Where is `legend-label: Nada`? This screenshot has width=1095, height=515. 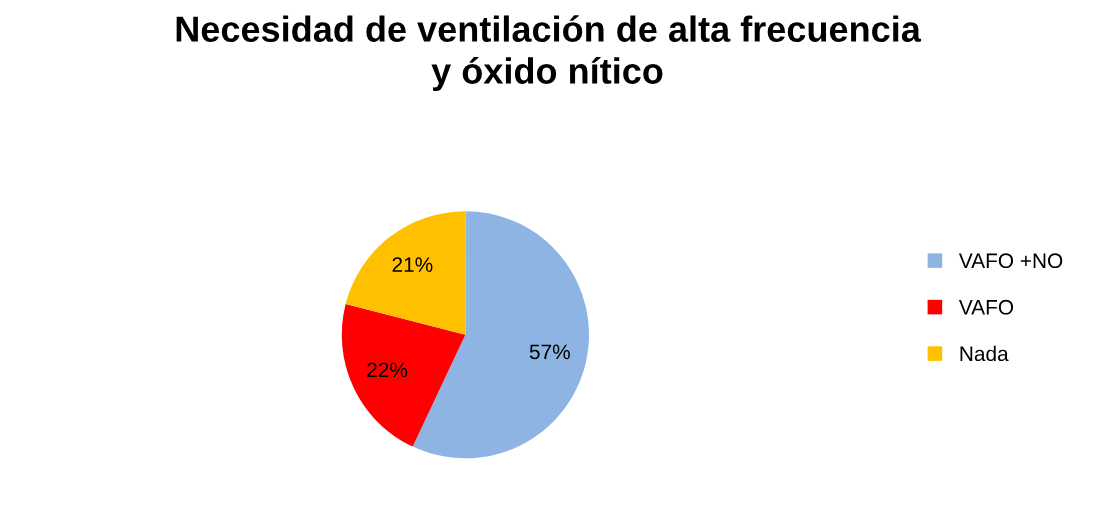 legend-label: Nada is located at coordinates (984, 353).